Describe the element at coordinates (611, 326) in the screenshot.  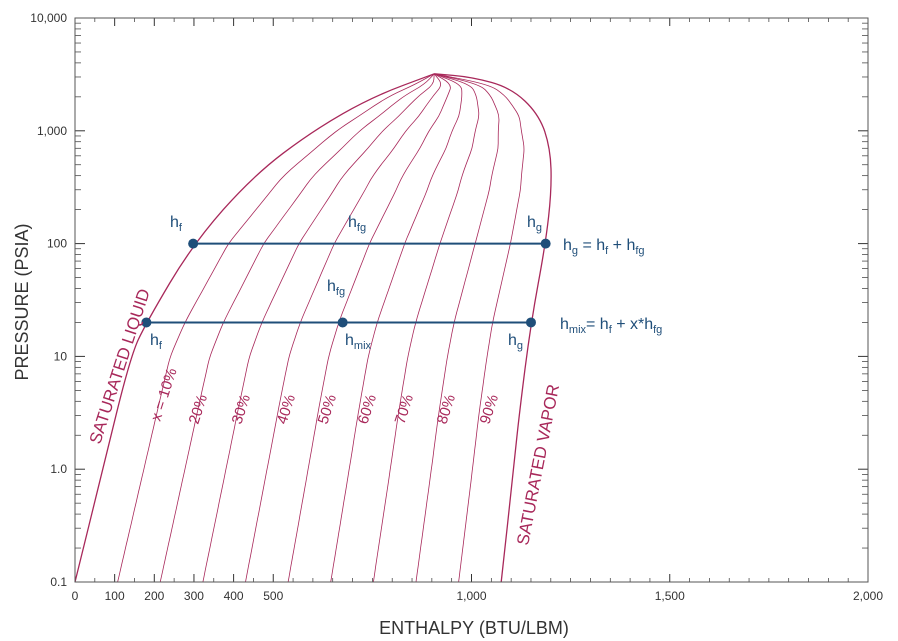
I see `equation-hmix: hmix= hf + x*hfg` at that location.